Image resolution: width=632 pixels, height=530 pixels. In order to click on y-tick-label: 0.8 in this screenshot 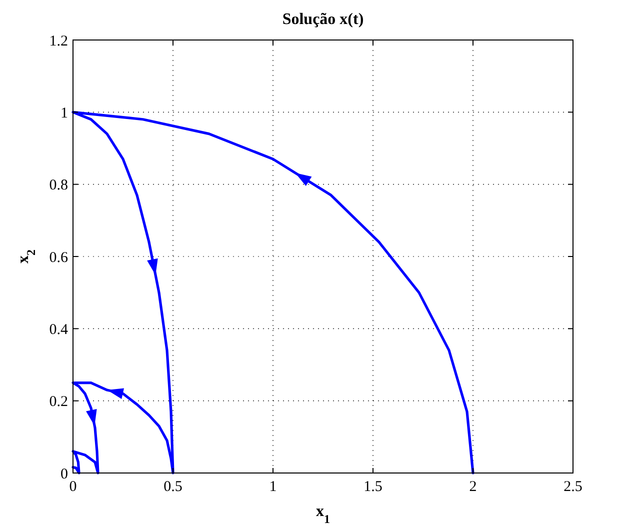, I will do `click(58, 186)`.